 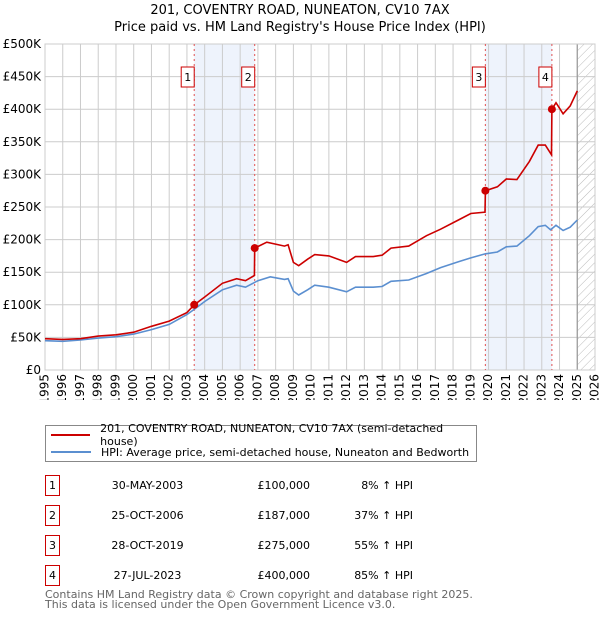 What do you see at coordinates (284, 515) in the screenshot?
I see `sale-price: £187,000` at bounding box center [284, 515].